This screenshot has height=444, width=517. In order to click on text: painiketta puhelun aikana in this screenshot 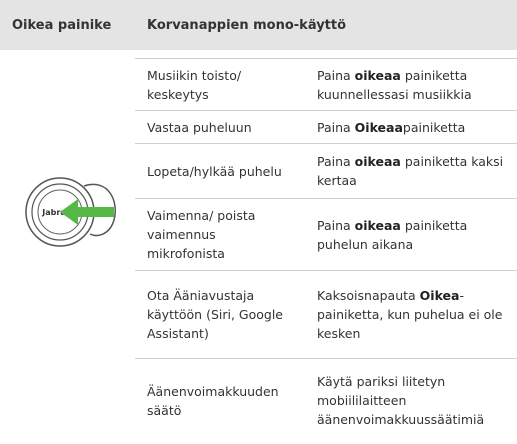, I will do `click(392, 234)`.